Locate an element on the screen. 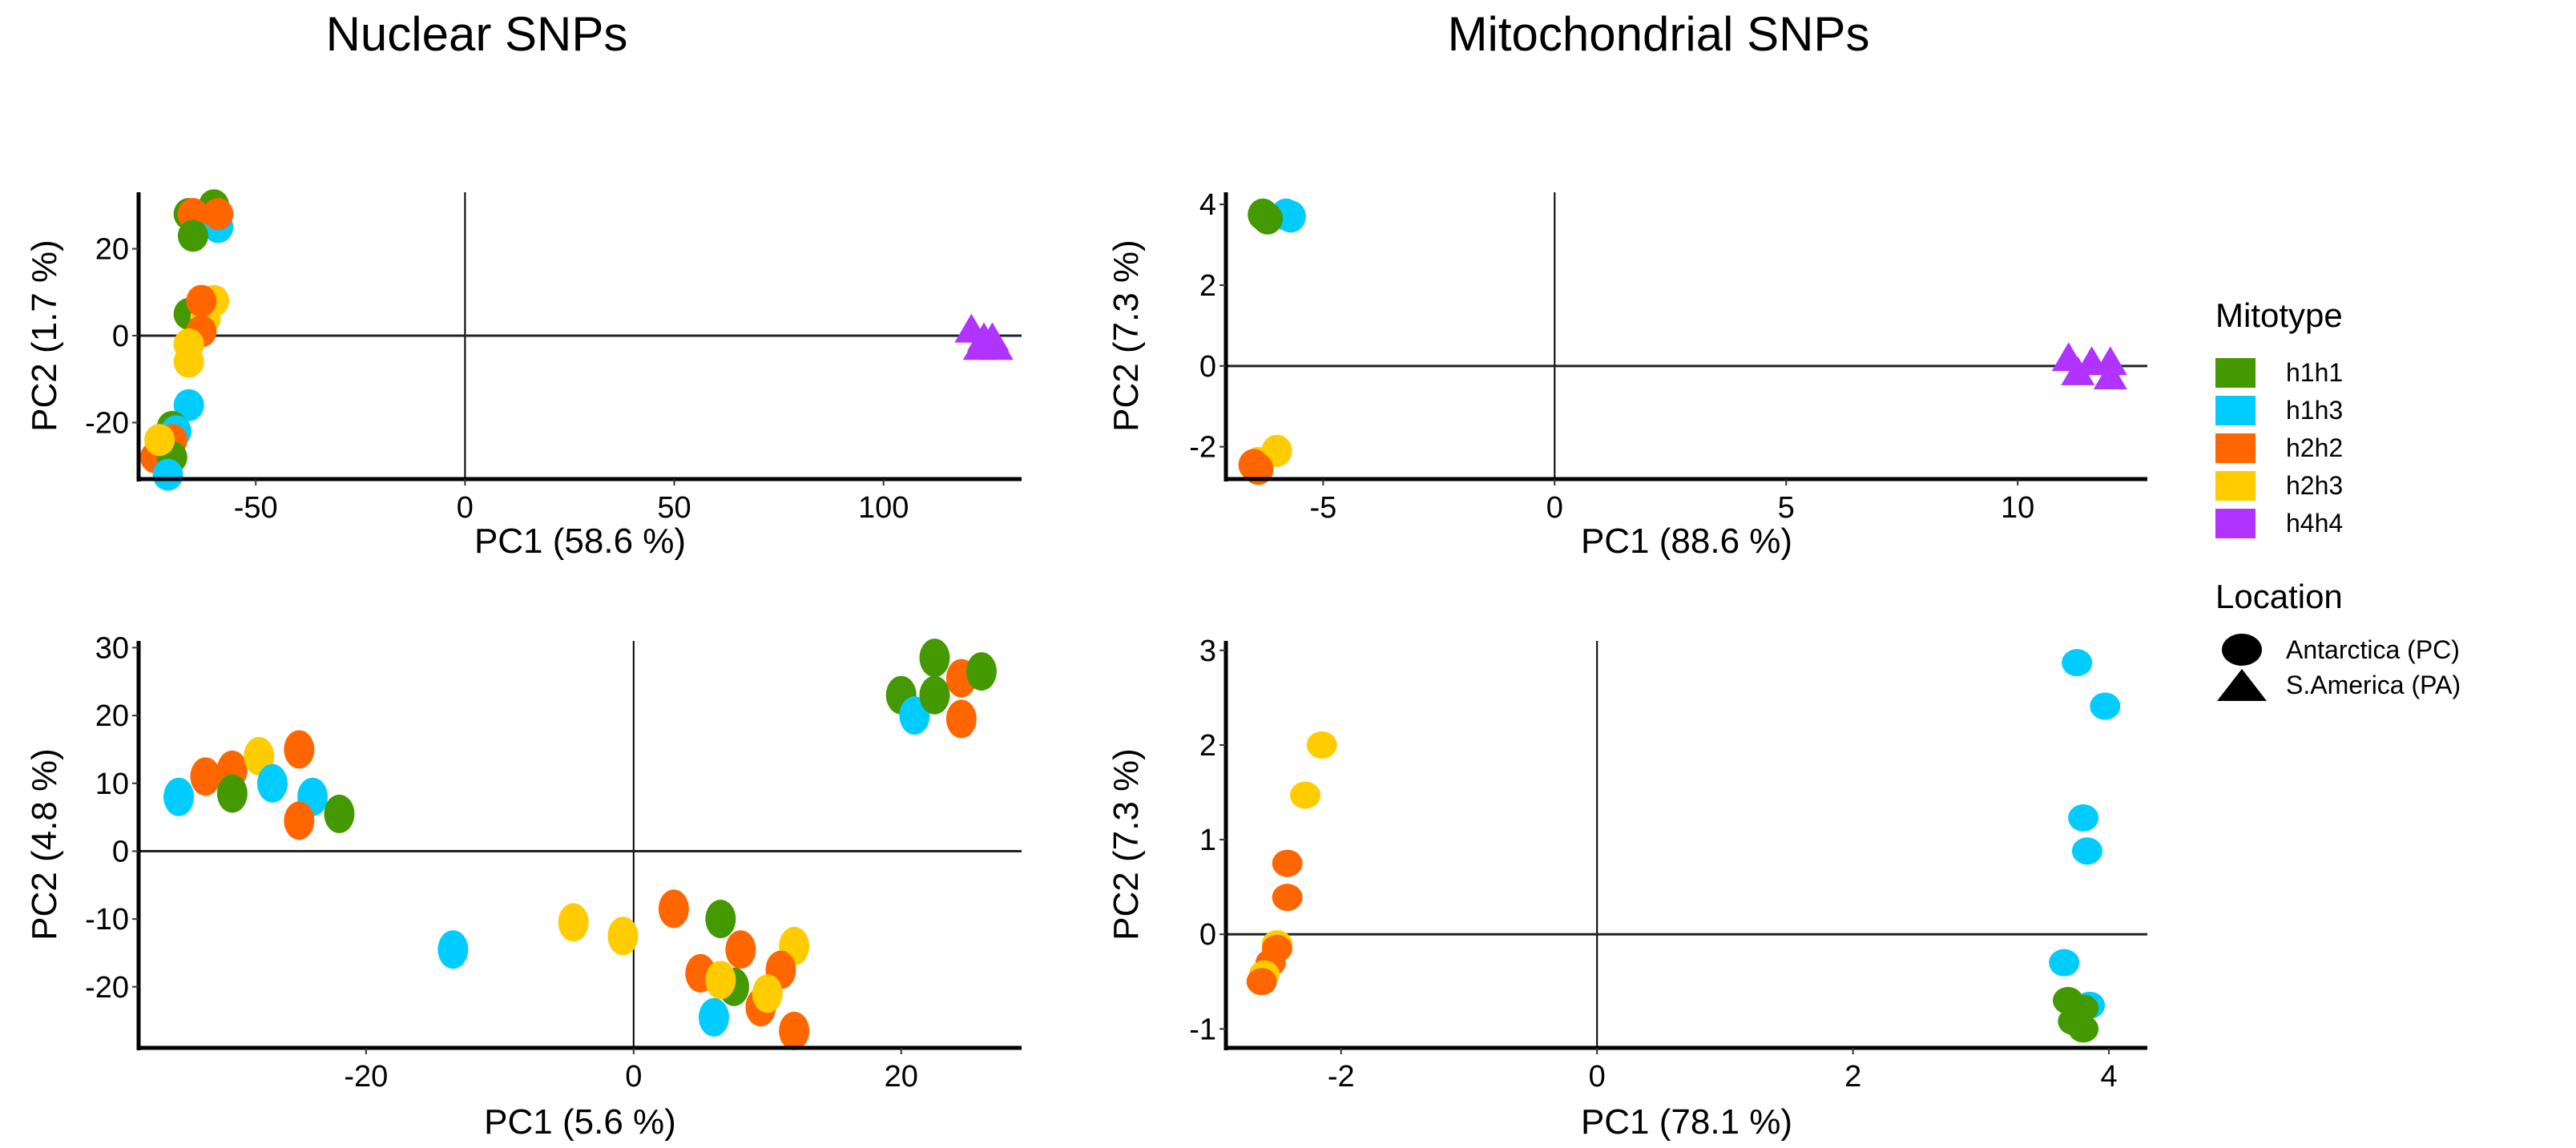 This screenshot has width=2576, height=1148. legend-item-triangle: S.America (PA) is located at coordinates (2395, 685).